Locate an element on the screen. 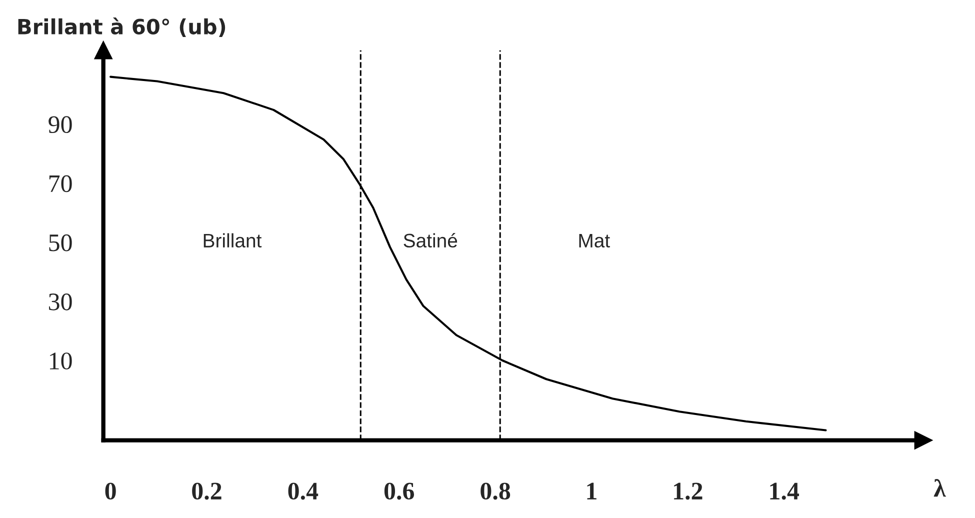 This screenshot has height=518, width=975. x-tick-label: 0 is located at coordinates (110, 491).